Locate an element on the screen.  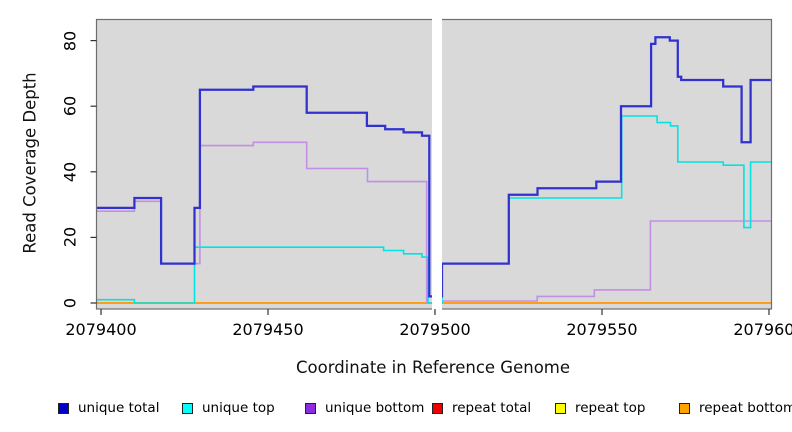
legend-label: repeat top is located at coordinates (610, 408).